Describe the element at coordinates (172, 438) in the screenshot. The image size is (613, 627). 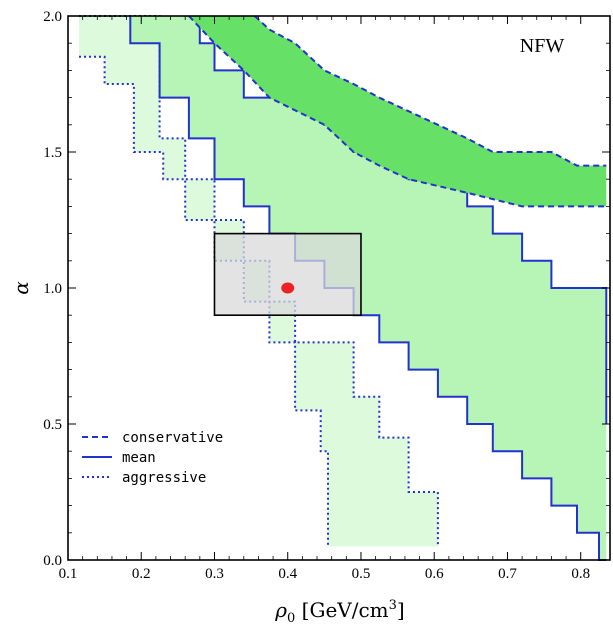
I see `legend-label-conservative: conservative` at that location.